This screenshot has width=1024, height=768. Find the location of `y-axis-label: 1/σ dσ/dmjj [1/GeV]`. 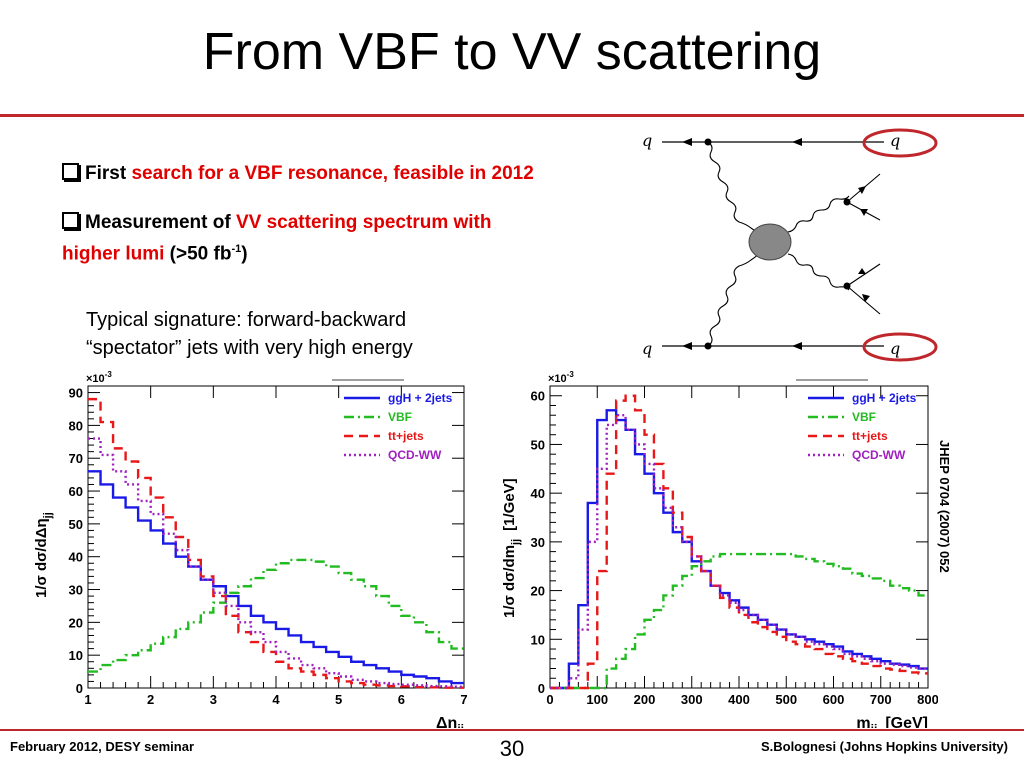

y-axis-label: 1/σ dσ/dmjj [1/GeV] is located at coordinates (511, 548).